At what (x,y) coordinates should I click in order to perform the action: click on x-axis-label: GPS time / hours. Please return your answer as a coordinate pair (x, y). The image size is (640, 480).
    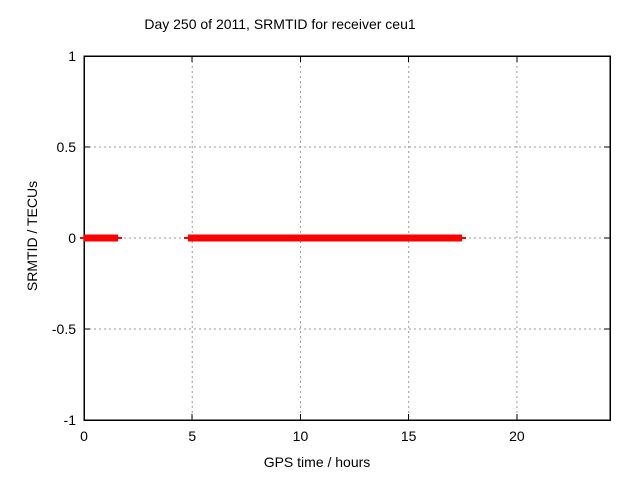
    Looking at the image, I should click on (317, 462).